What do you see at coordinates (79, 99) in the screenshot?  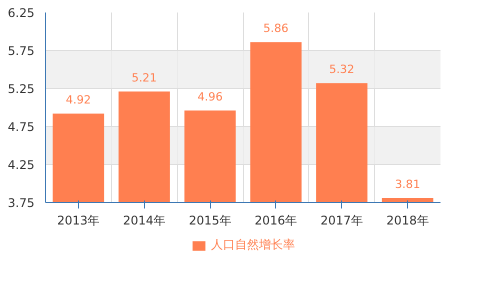 I see `data-label: 4.92` at bounding box center [79, 99].